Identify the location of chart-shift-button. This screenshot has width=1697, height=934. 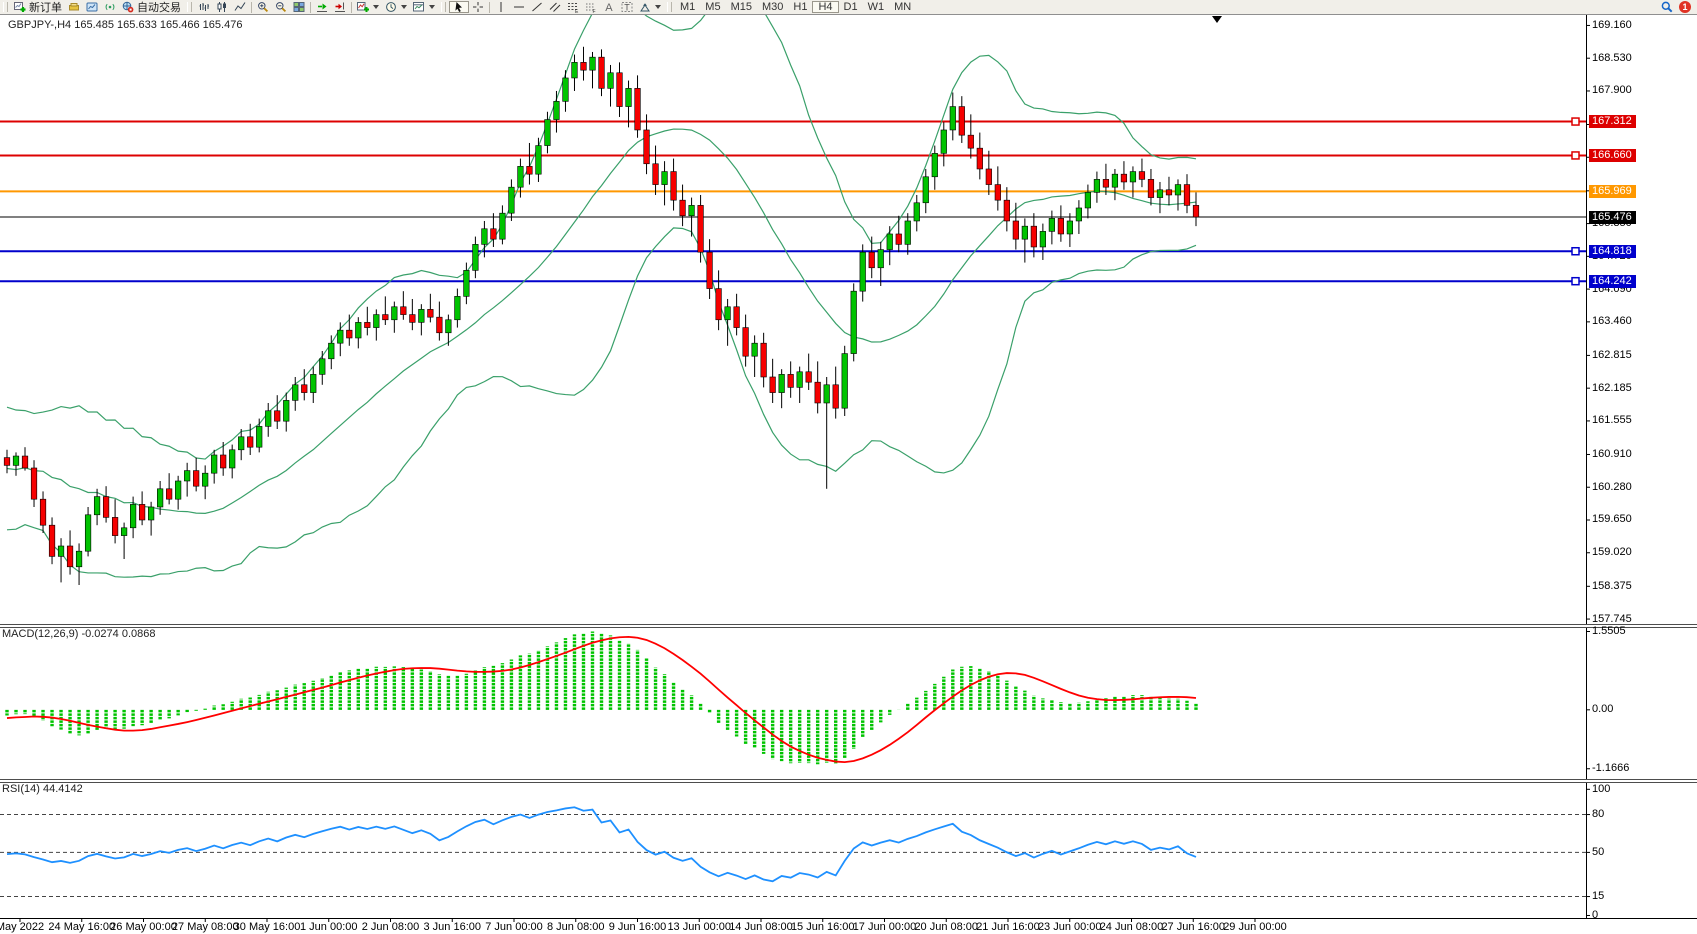
(340, 7).